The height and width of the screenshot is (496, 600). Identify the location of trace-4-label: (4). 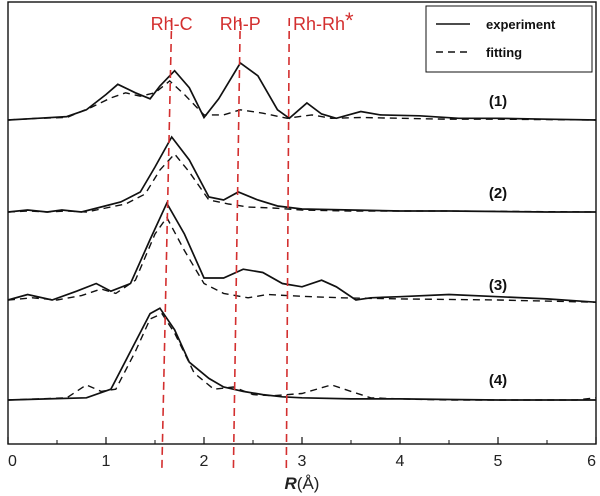
(498, 380).